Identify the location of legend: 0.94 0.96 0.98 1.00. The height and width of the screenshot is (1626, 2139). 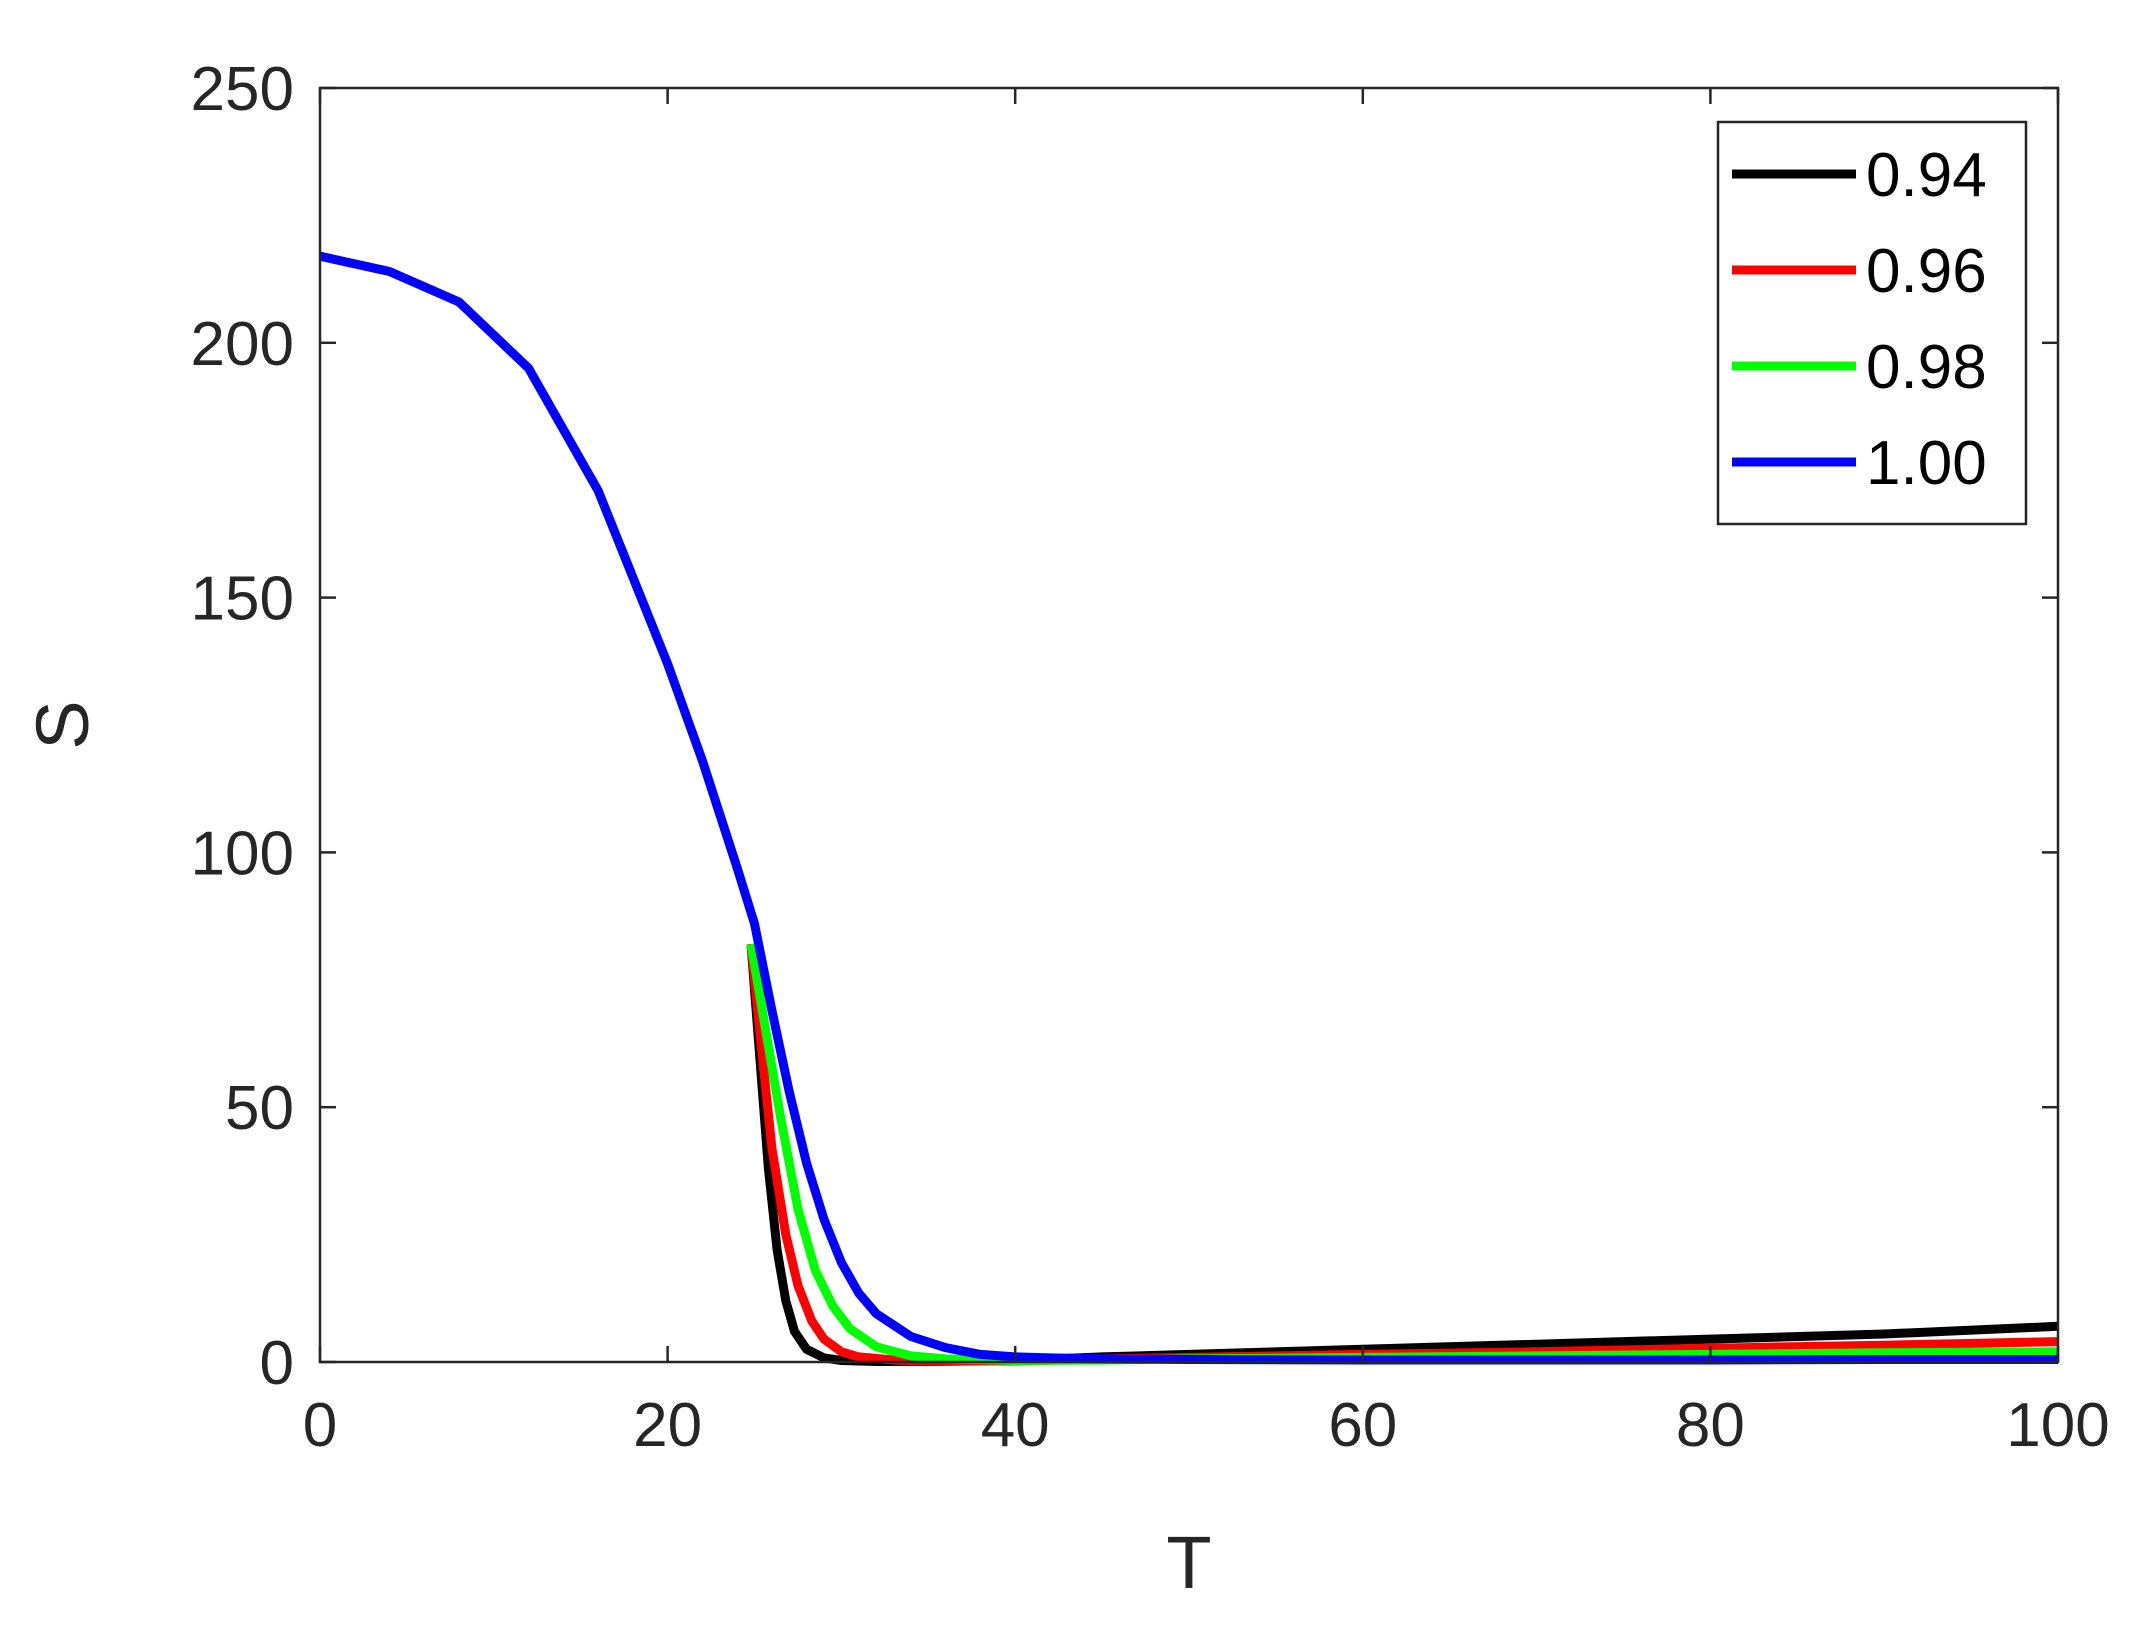
(1872, 323).